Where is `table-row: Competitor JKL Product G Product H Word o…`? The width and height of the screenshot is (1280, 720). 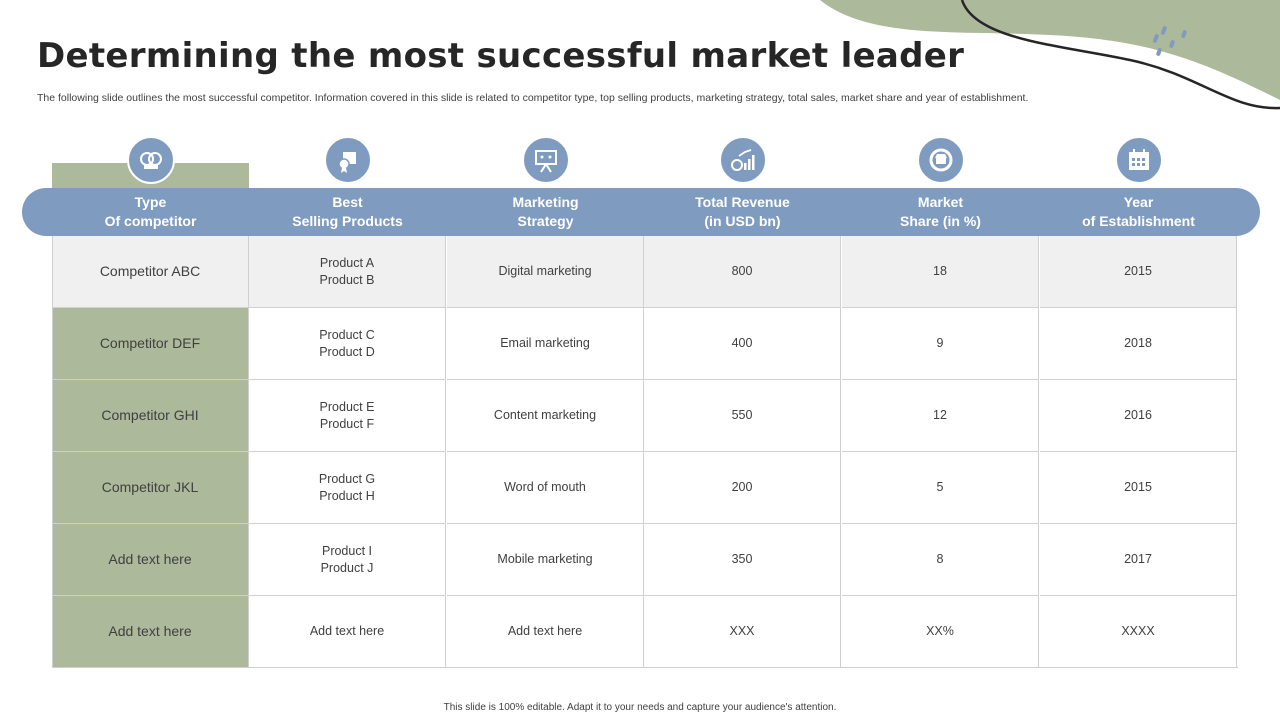 table-row: Competitor JKL Product G Product H Word o… is located at coordinates (645, 488).